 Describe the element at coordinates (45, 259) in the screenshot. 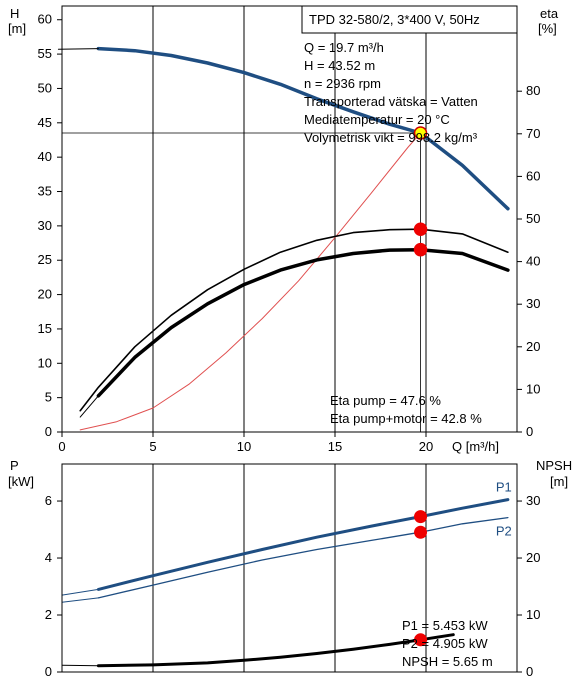

I see `h-tick-label: 25` at that location.